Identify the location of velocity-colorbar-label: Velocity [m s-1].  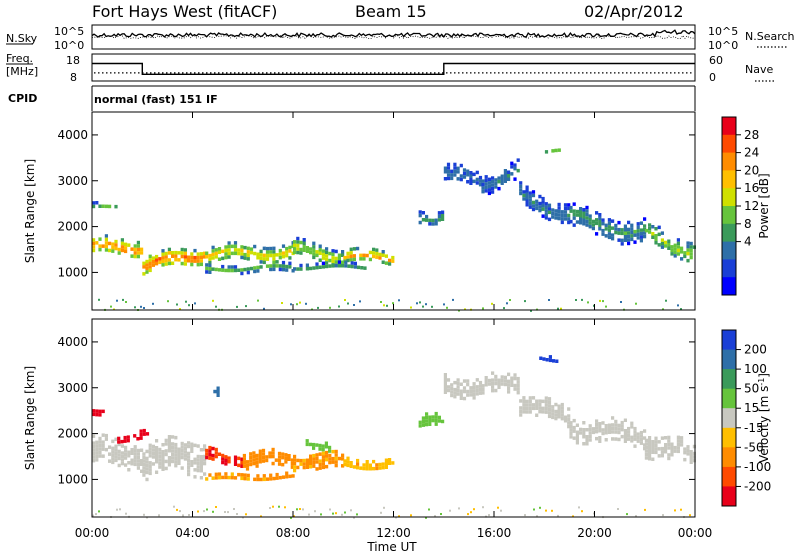
(764, 418).